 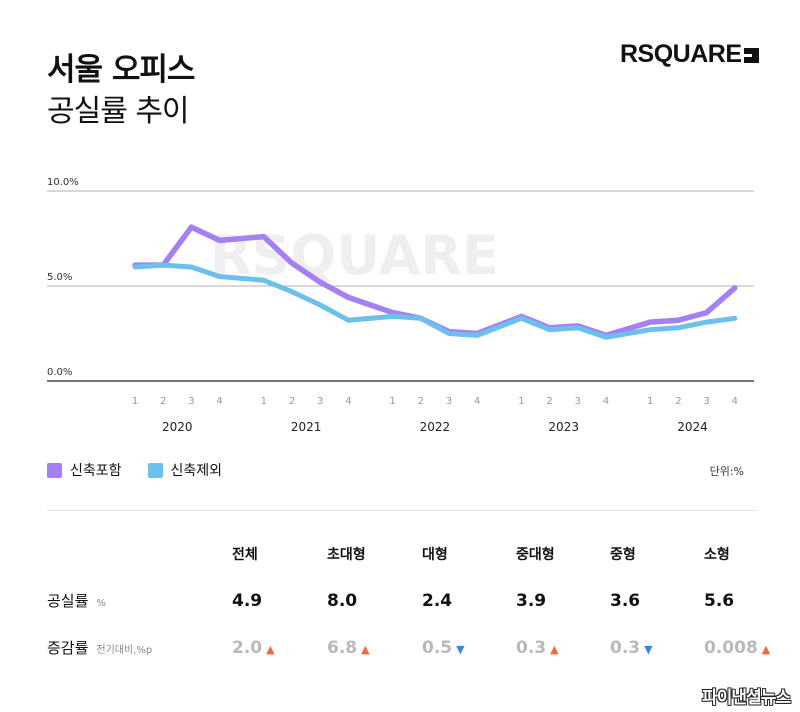 I want to click on x-year-label: 2023, so click(x=563, y=427).